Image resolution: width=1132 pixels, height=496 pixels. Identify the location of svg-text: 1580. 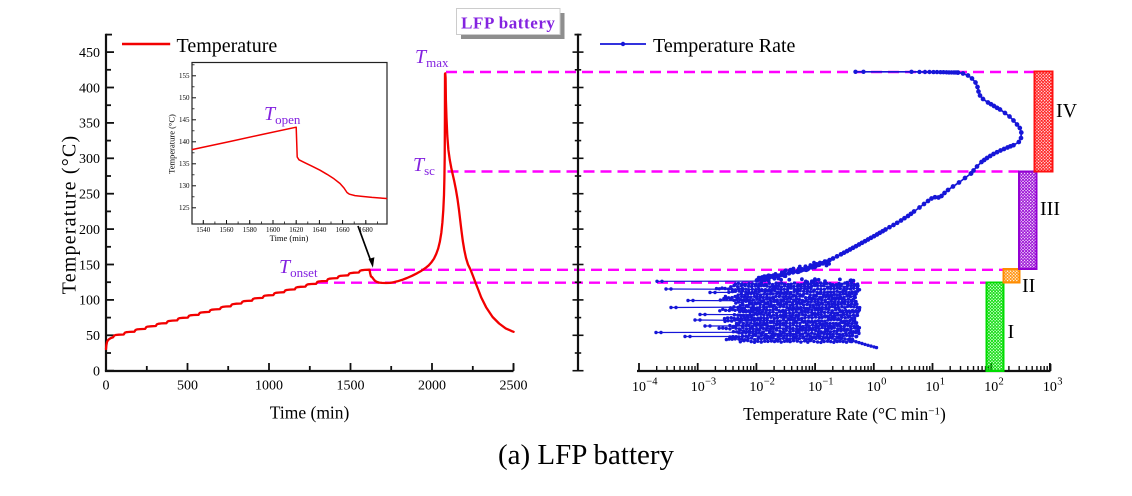
(250, 230).